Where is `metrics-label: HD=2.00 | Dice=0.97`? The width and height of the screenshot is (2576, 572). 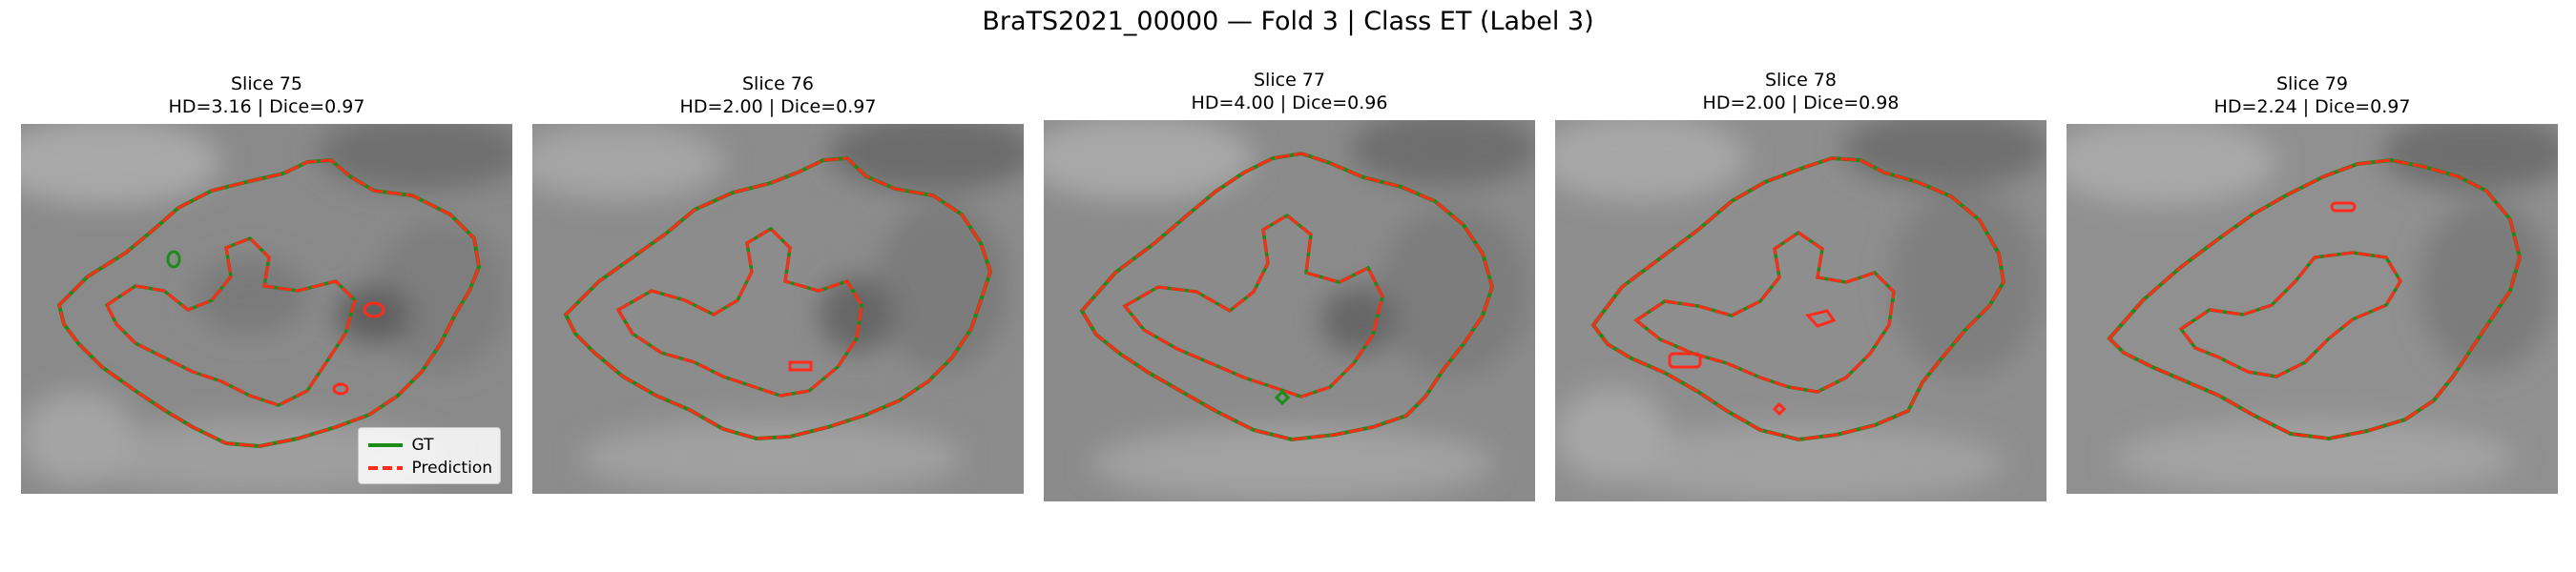
metrics-label: HD=2.00 | Dice=0.97 is located at coordinates (778, 107).